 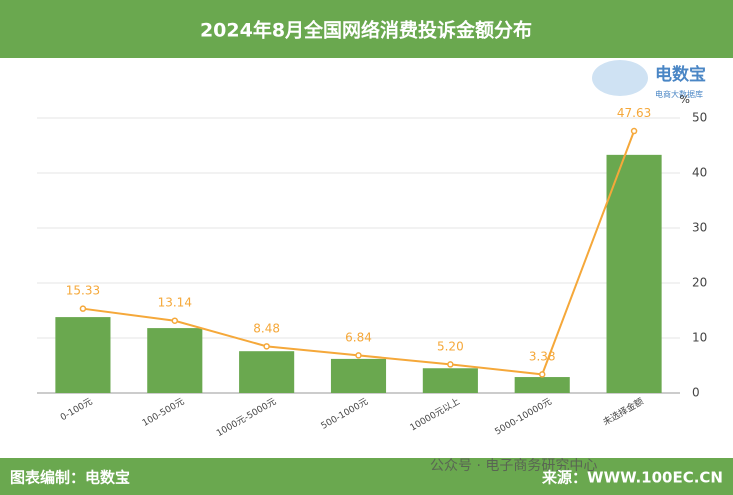 I want to click on footer-band, so click(x=366, y=476).